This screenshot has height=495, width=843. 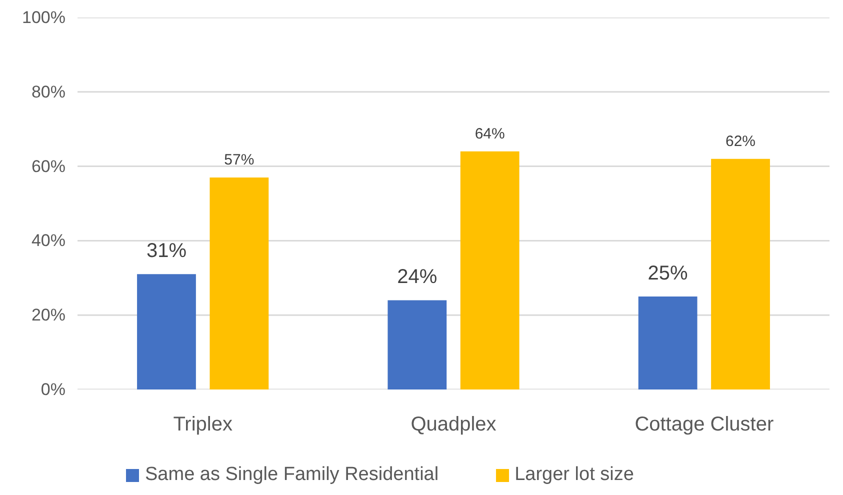 I want to click on x-tick-label: Quadplex, so click(x=453, y=425).